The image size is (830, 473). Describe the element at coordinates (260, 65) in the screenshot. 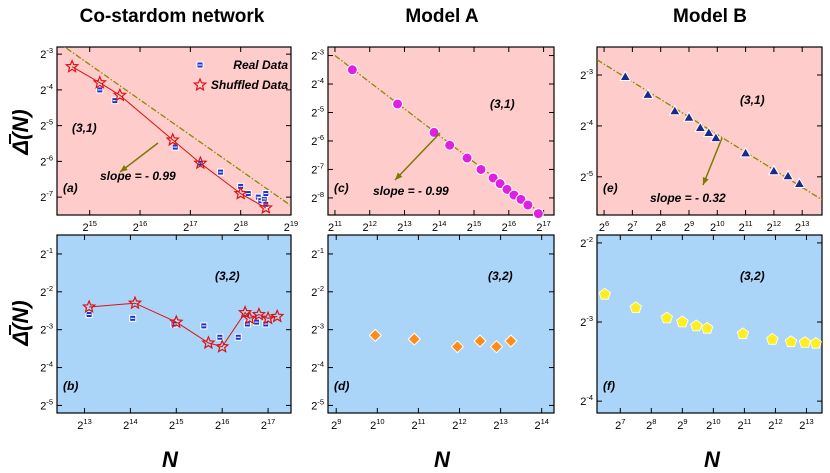

I see `legend-label-real: Real Data` at that location.